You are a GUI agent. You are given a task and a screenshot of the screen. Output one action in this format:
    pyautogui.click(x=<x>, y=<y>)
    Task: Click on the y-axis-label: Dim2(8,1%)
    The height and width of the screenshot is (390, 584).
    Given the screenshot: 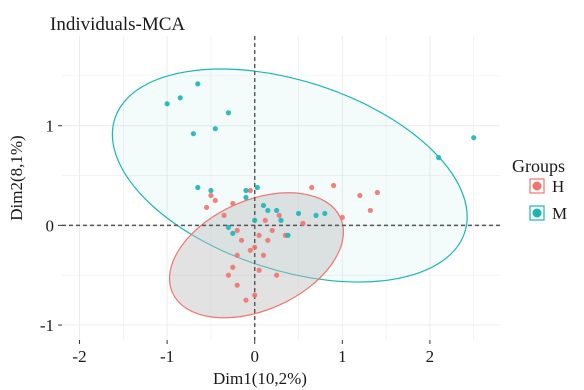 What is the action you would take?
    pyautogui.click(x=16, y=177)
    